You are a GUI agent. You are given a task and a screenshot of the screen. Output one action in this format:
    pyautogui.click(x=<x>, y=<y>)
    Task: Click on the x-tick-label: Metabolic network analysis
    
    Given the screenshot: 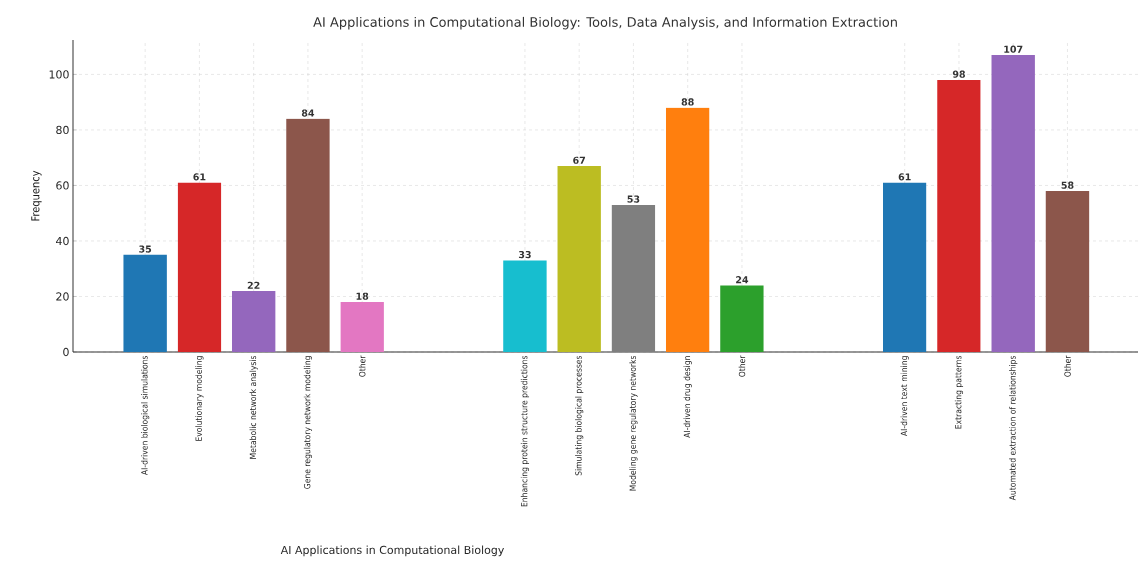 What is the action you would take?
    pyautogui.click(x=253, y=407)
    